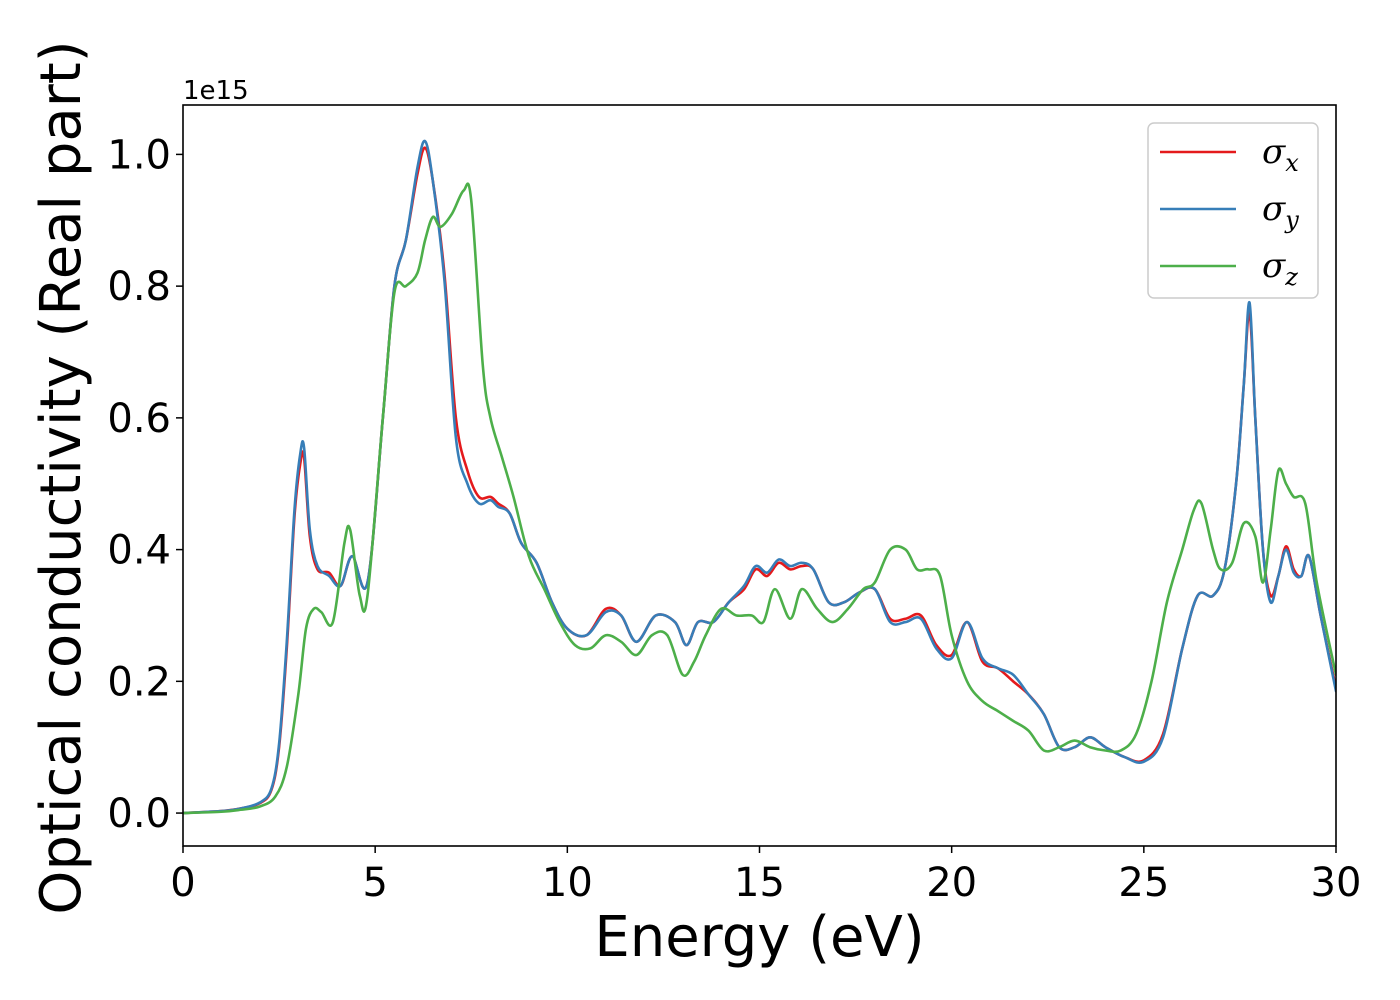 The width and height of the screenshot is (1400, 1000). What do you see at coordinates (139, 551) in the screenshot?
I see `y-tick-label: 0.4` at bounding box center [139, 551].